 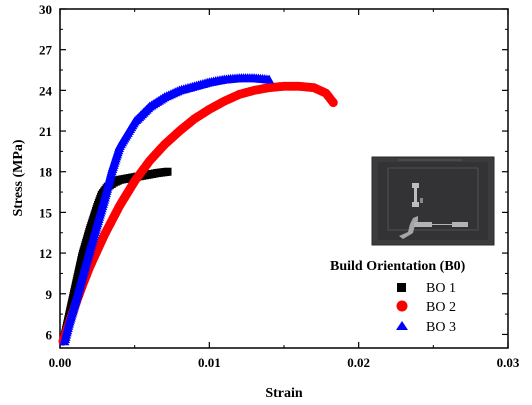 What do you see at coordinates (49, 334) in the screenshot?
I see `y-tick-label: 6` at bounding box center [49, 334].